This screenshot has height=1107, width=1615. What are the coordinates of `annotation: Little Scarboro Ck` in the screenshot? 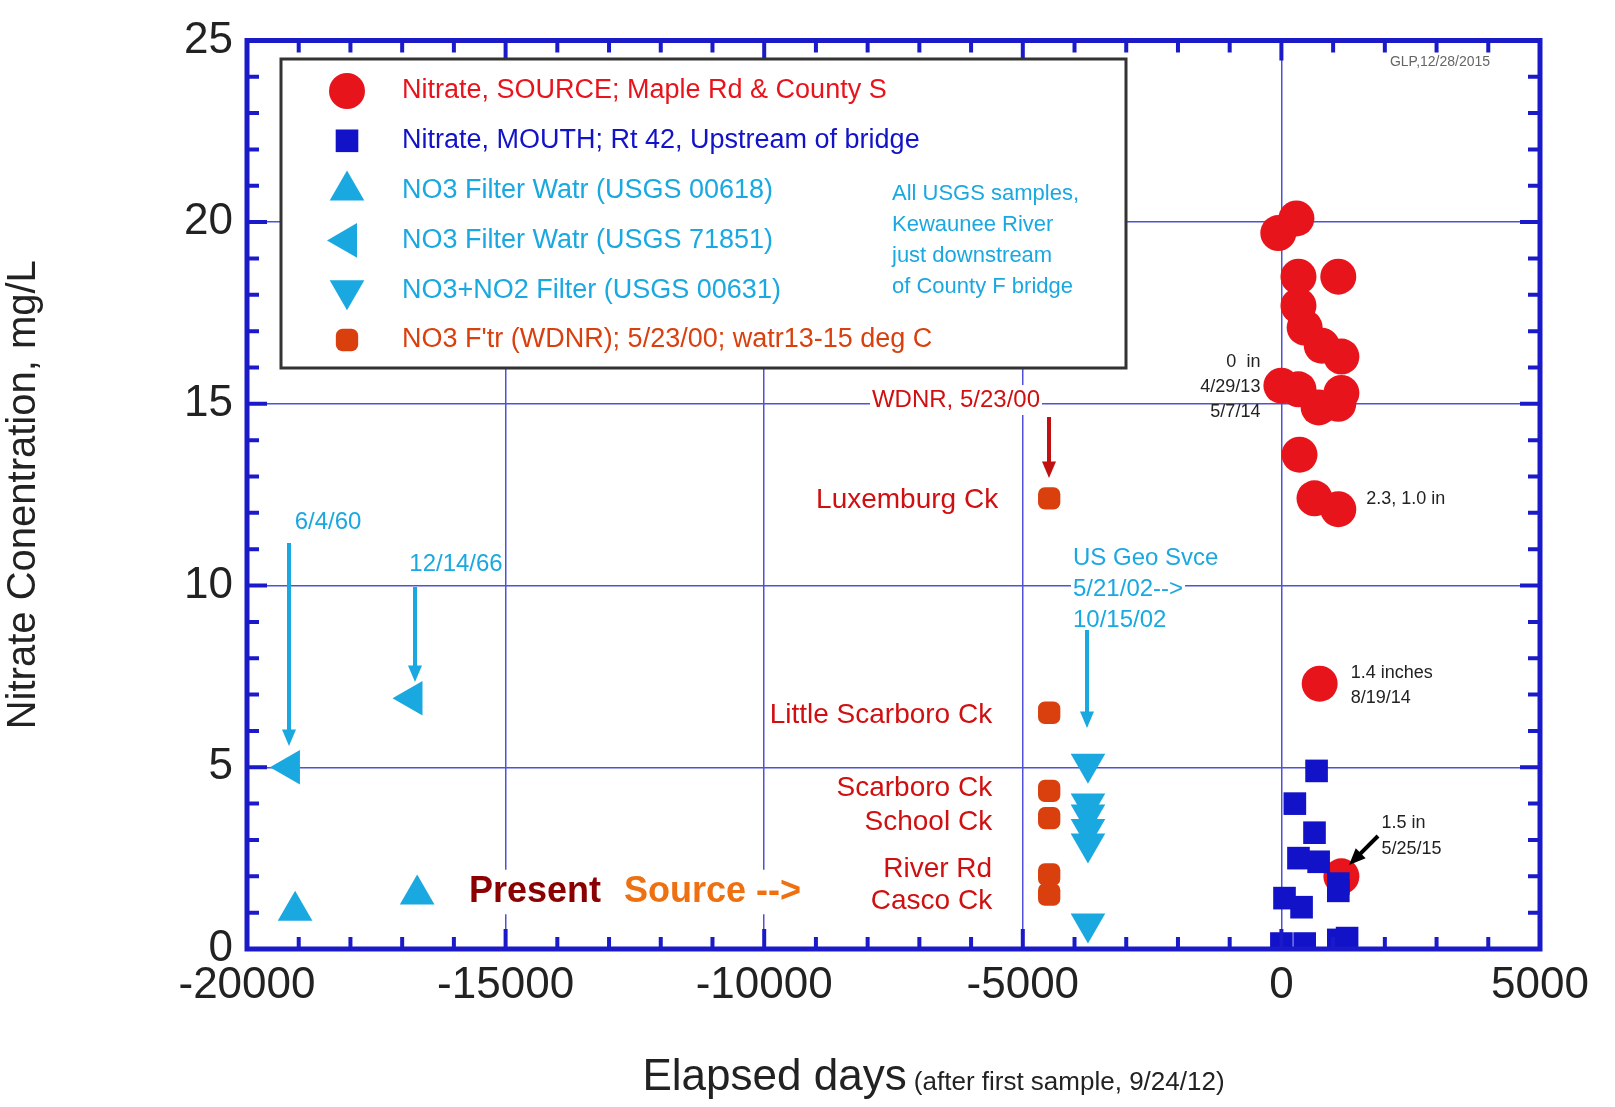 It's located at (881, 714).